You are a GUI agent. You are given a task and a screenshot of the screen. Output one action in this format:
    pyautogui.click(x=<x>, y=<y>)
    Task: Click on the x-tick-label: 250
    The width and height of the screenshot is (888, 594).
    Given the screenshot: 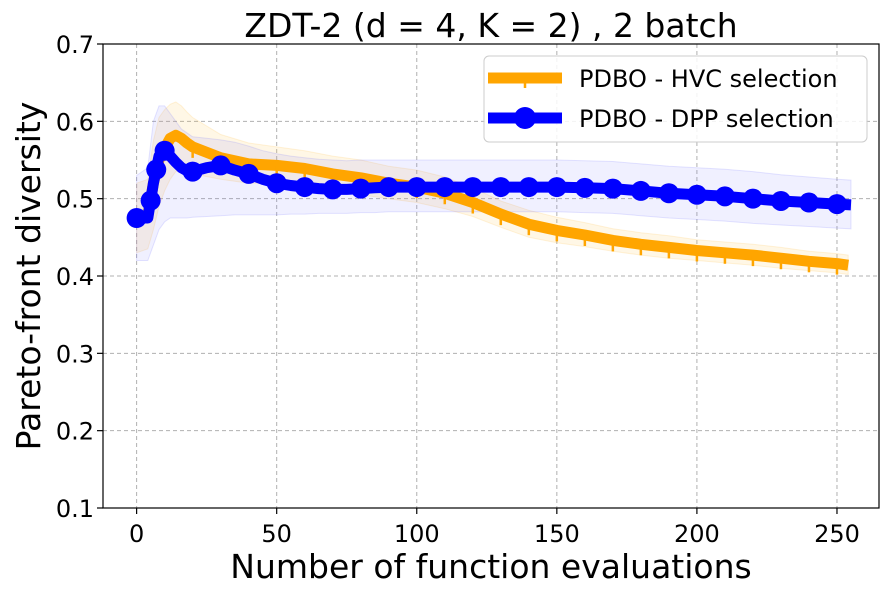 What is the action you would take?
    pyautogui.click(x=837, y=534)
    